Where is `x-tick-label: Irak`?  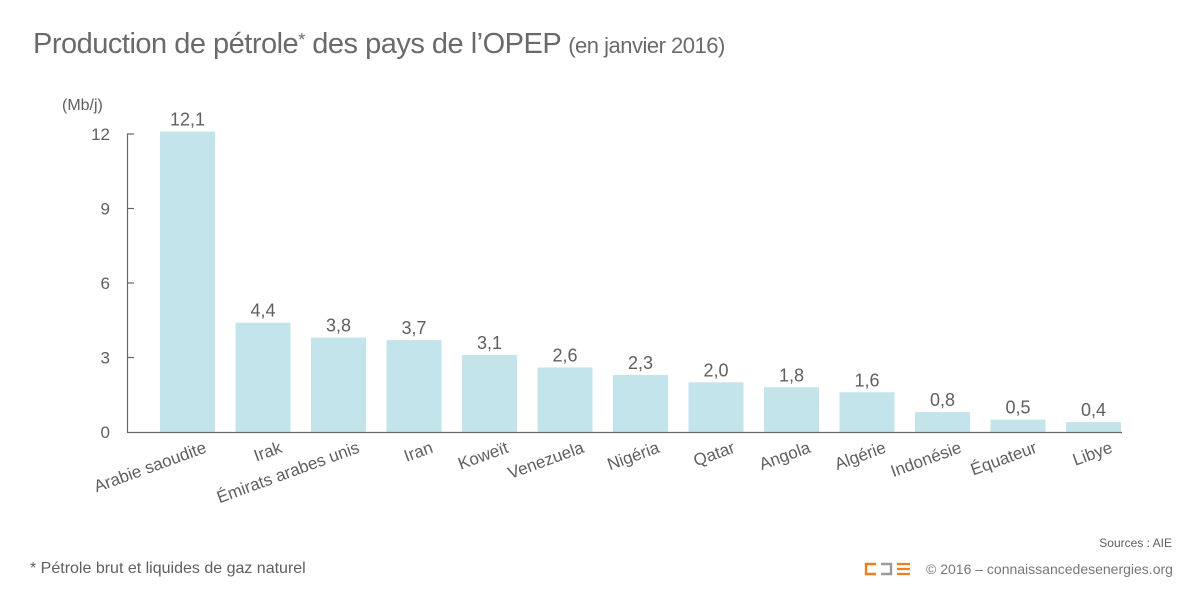
x-tick-label: Irak is located at coordinates (268, 452).